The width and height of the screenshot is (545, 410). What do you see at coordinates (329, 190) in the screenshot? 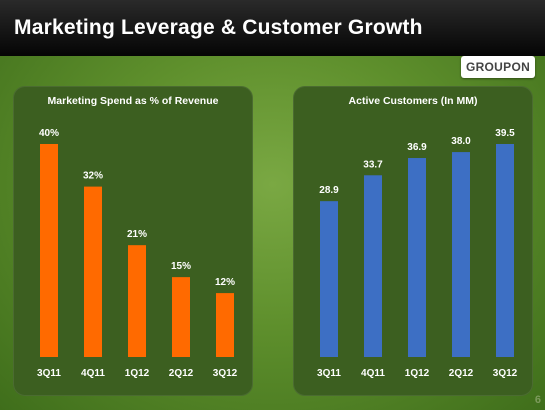
I see `data-label: 28.9` at bounding box center [329, 190].